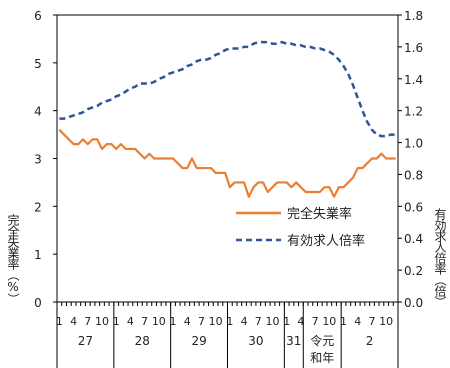 This screenshot has width=450, height=368. What do you see at coordinates (38, 16) in the screenshot?
I see `y-left-tick-label: 6` at bounding box center [38, 16].